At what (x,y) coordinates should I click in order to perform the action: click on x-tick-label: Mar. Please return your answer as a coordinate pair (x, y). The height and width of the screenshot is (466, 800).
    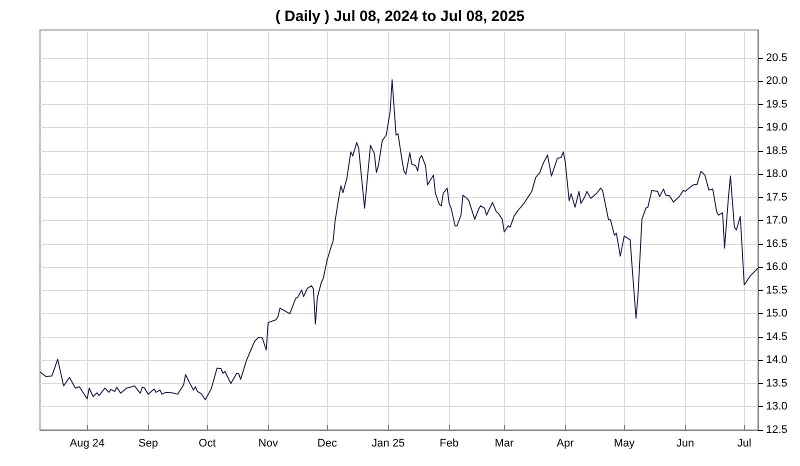
    Looking at the image, I should click on (504, 444).